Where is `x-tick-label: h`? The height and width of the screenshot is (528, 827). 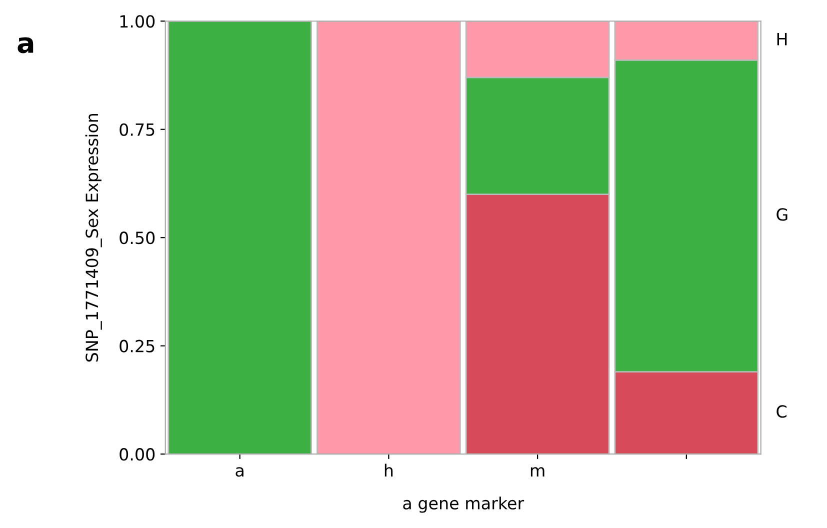 x-tick-label: h is located at coordinates (388, 470).